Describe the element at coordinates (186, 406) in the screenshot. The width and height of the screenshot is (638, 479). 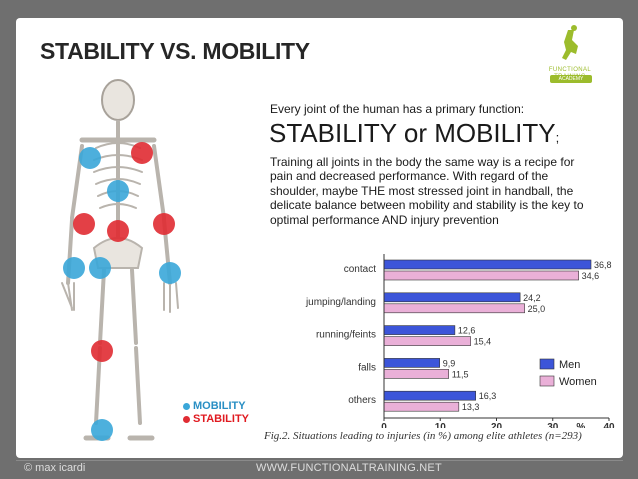
I see `mobility-dot-icon` at that location.